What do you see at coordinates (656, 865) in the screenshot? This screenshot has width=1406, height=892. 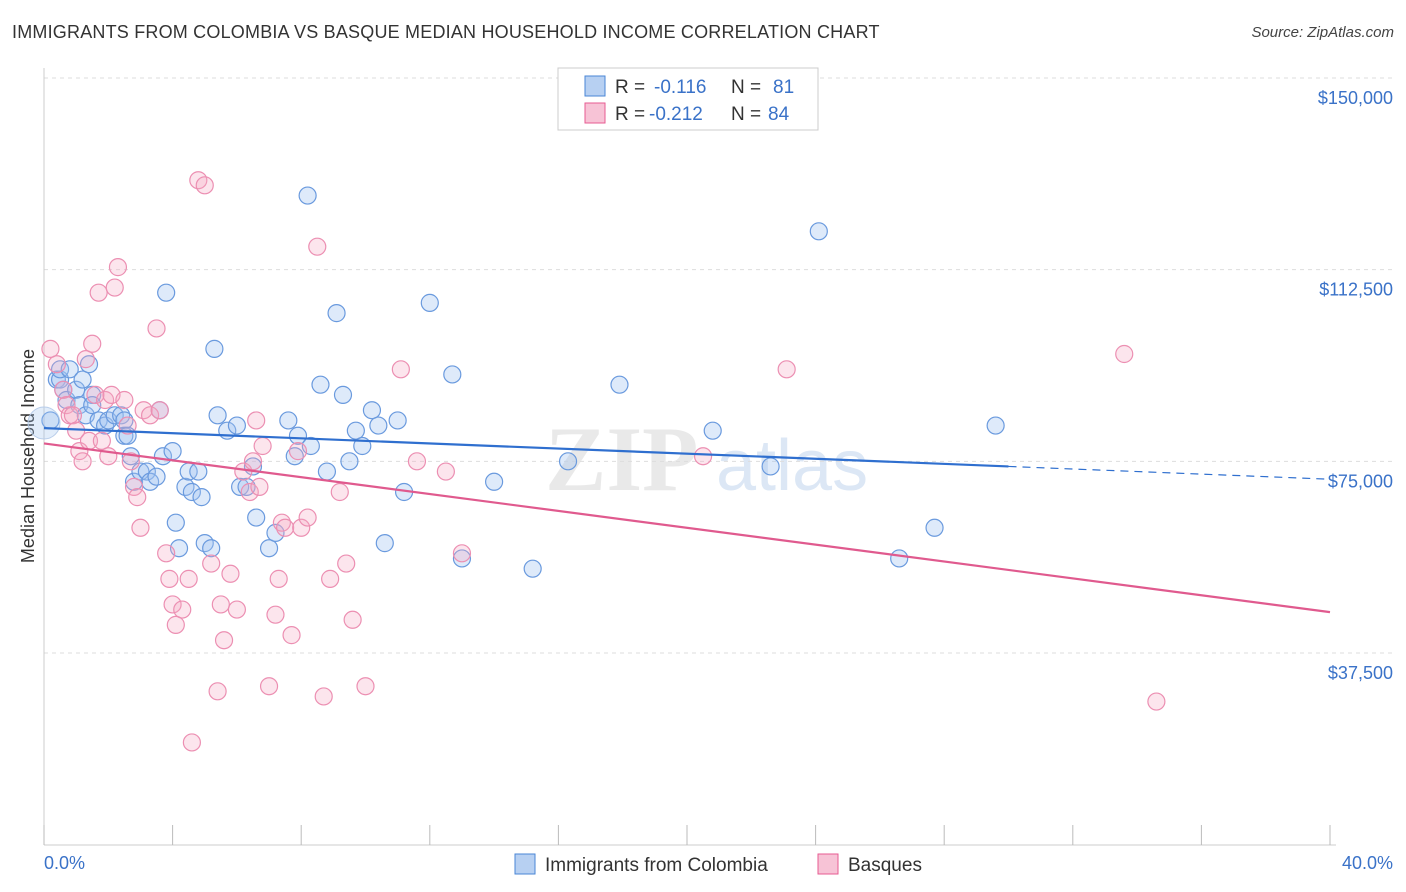 I see `bottom-legend-label-colombia: Immigrants from Colombia` at bounding box center [656, 865].